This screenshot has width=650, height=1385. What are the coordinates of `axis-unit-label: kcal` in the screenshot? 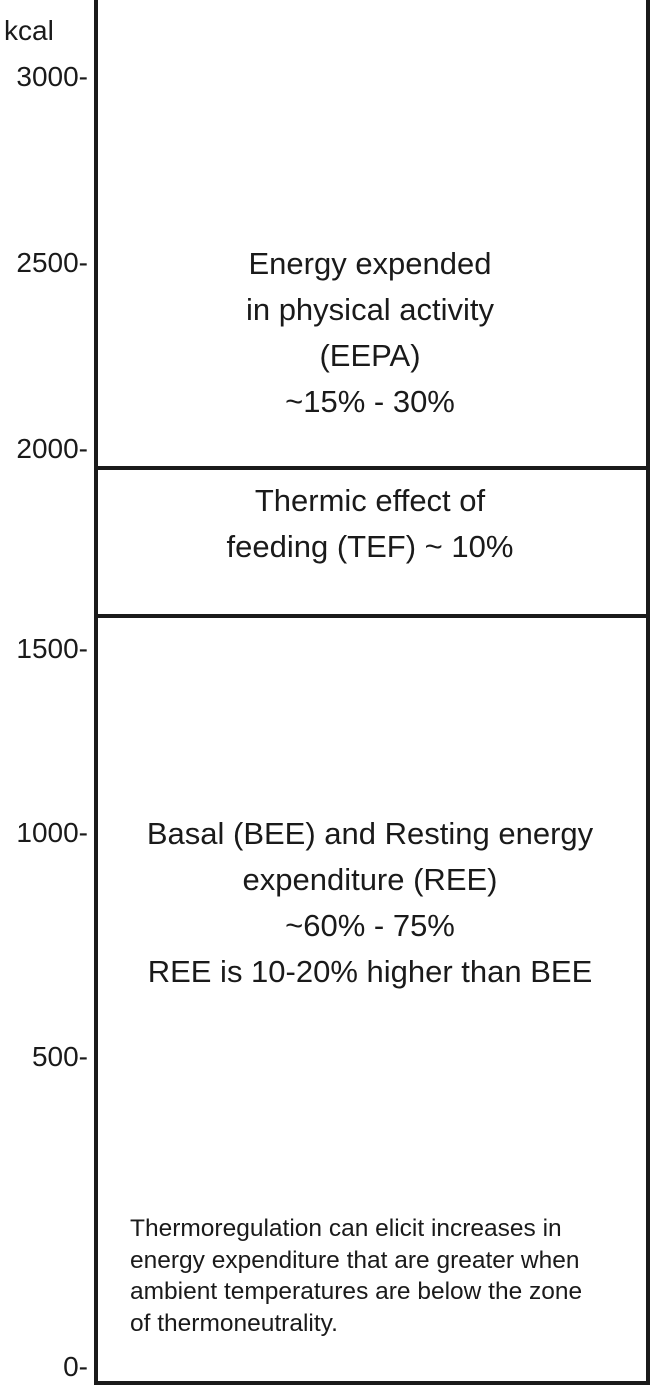 It's located at (29, 30).